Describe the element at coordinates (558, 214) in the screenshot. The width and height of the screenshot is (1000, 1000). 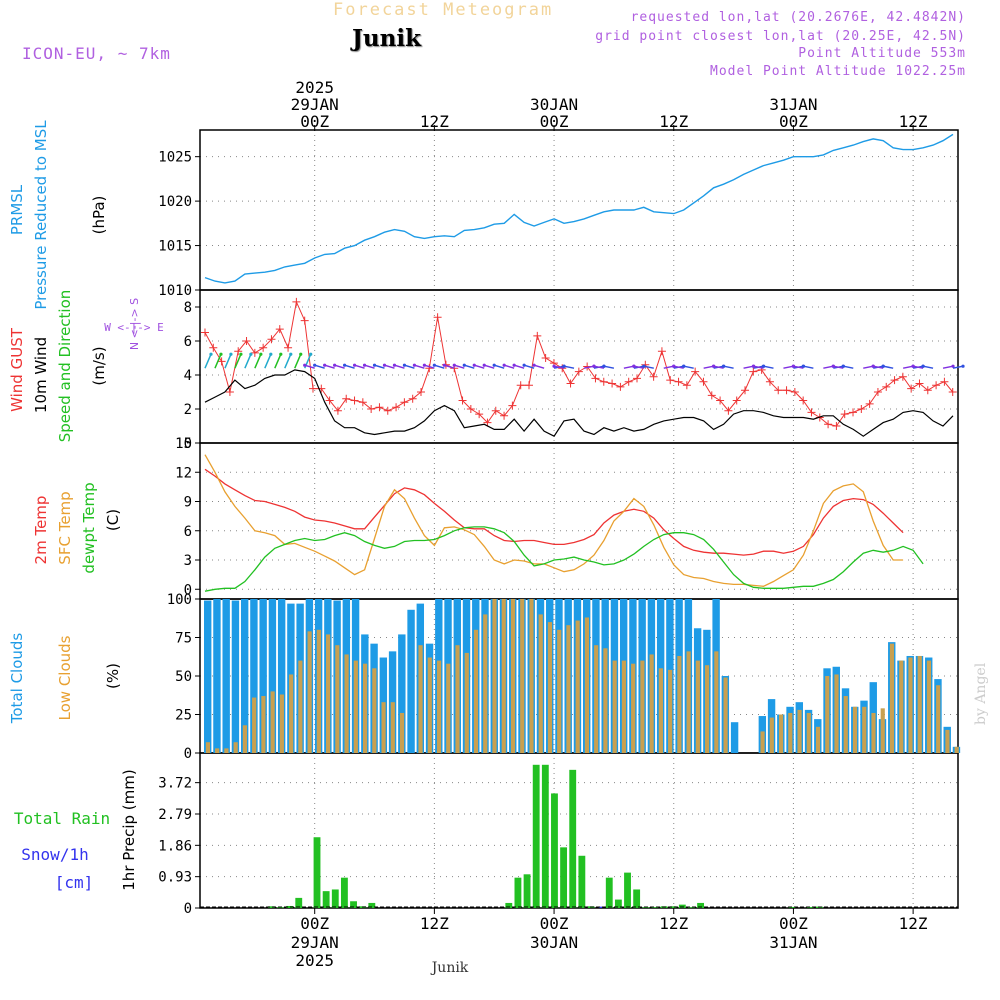
I see `panel-pressure: 1010 1015 1020 1025` at that location.